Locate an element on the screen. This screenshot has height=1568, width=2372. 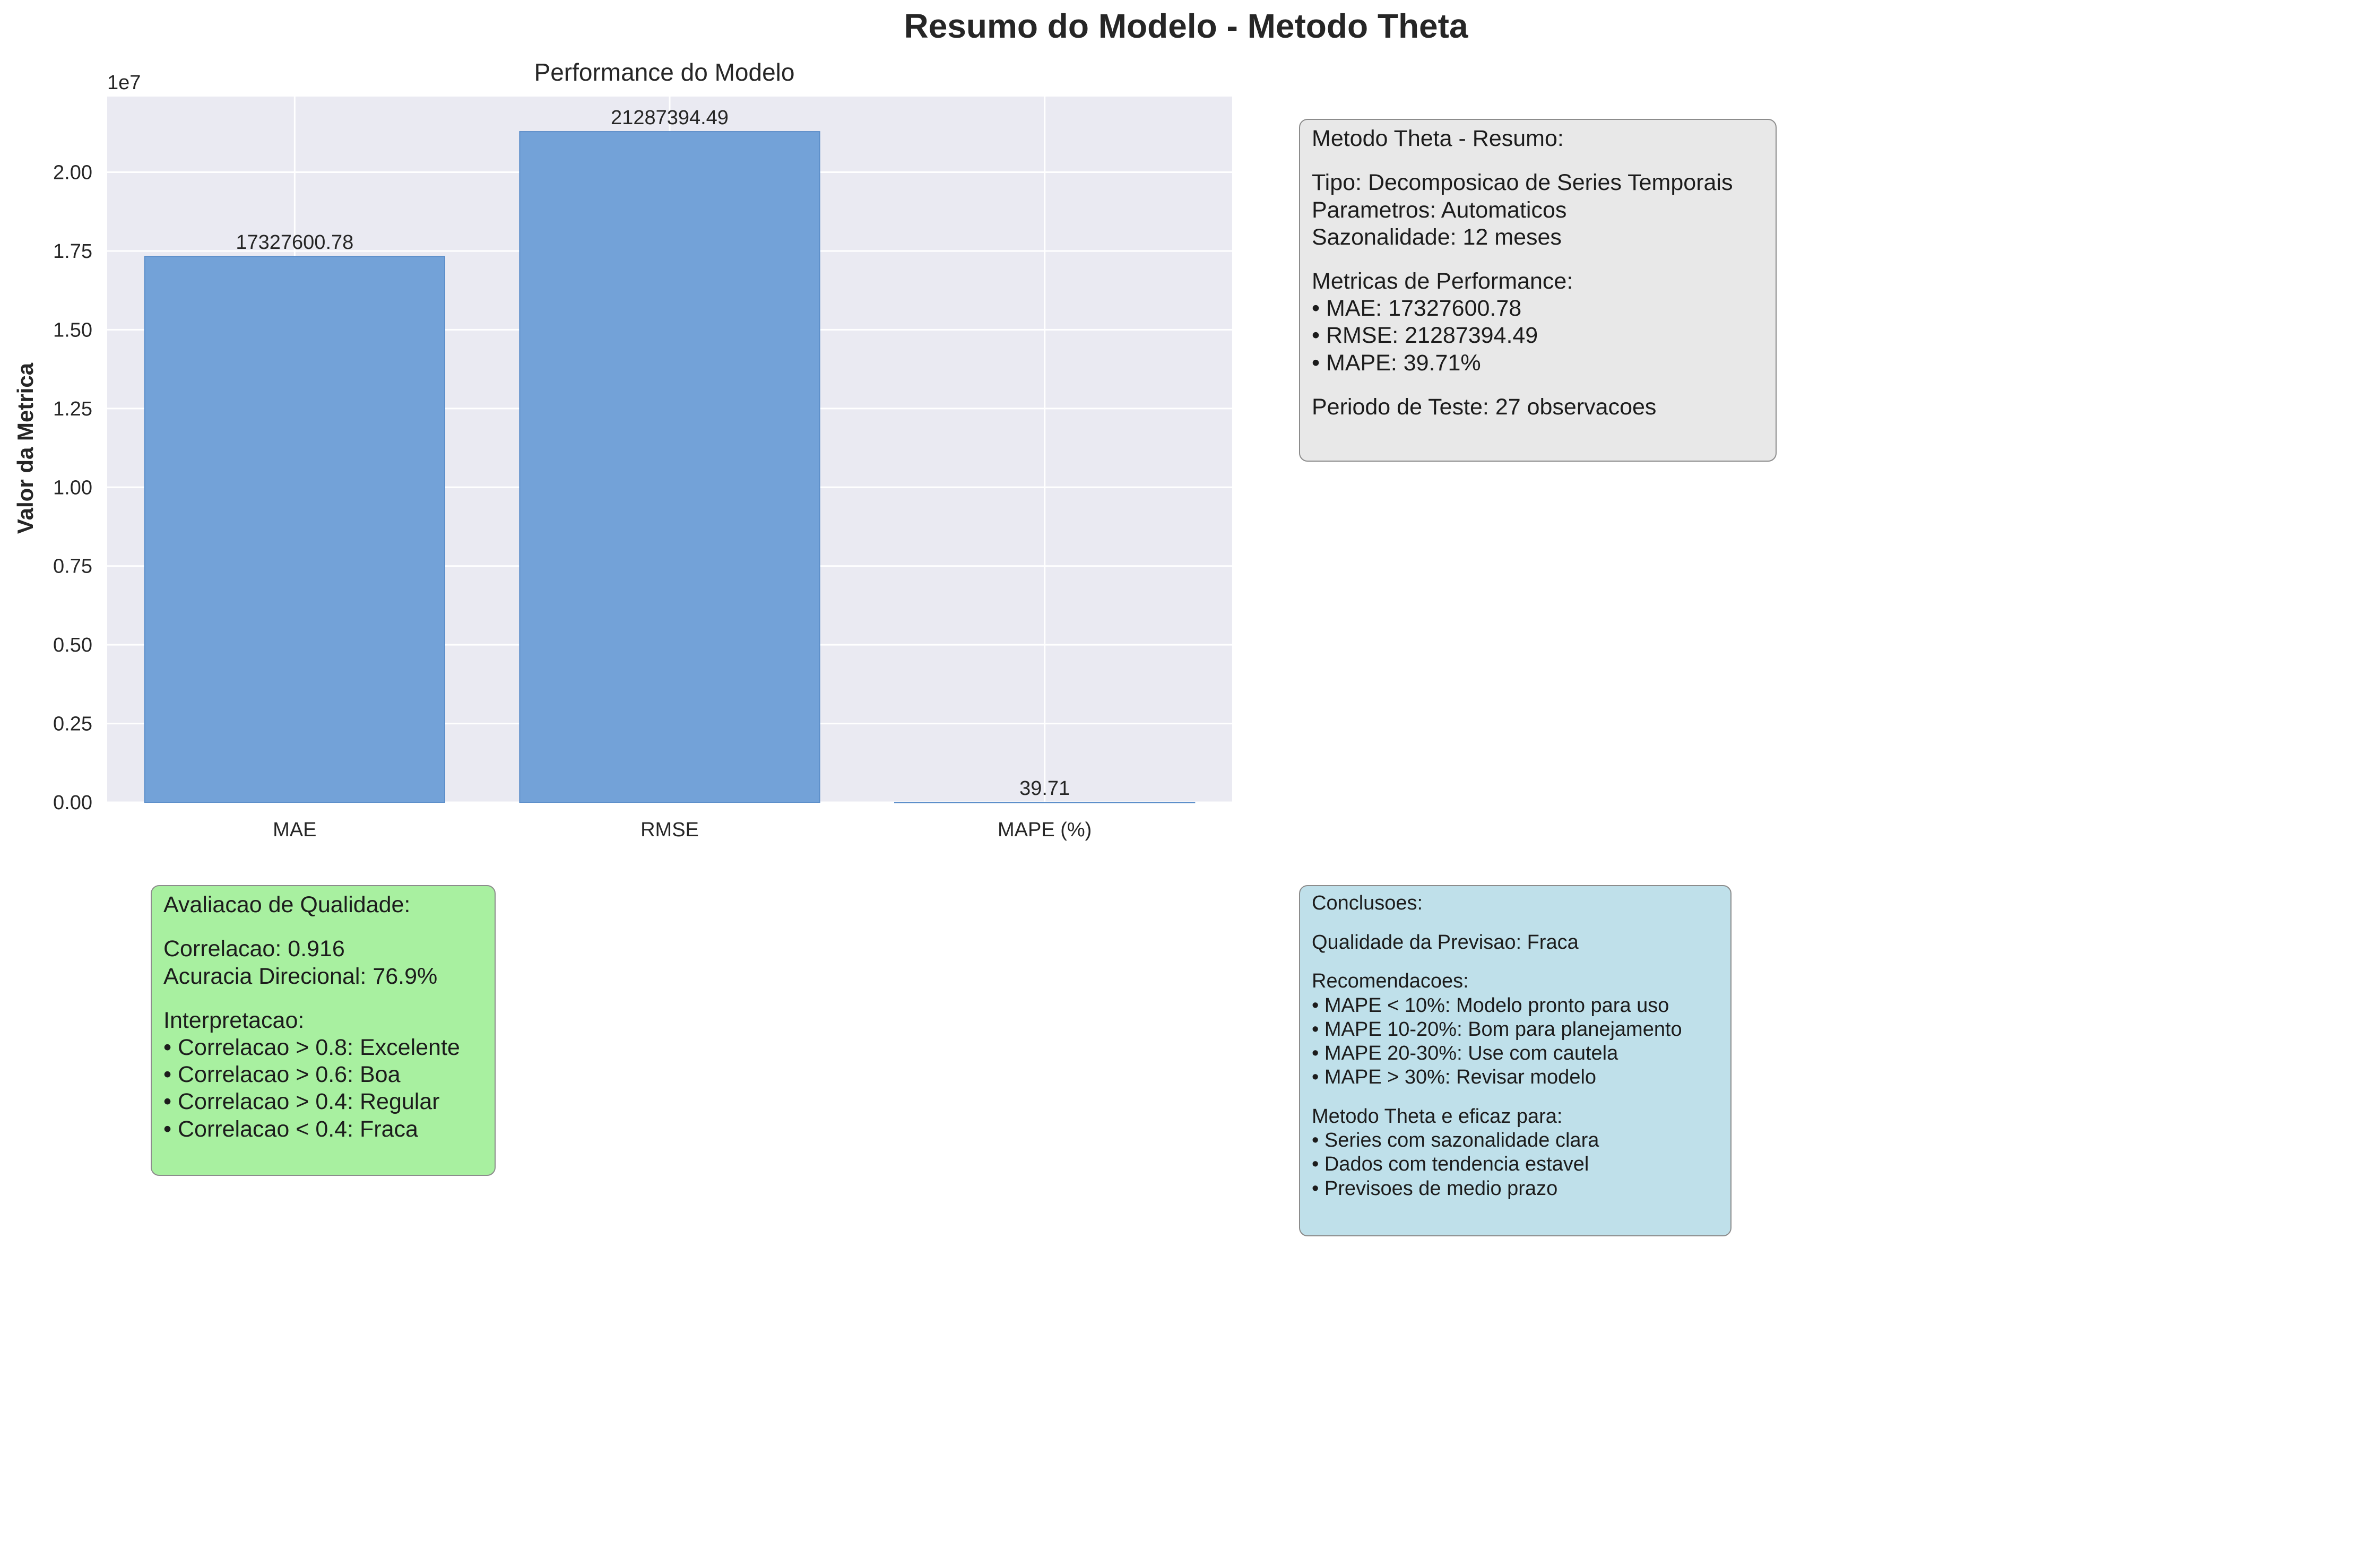
bullet-line: • MAPE 10-20%: Bom para planejamento is located at coordinates (1497, 1029).